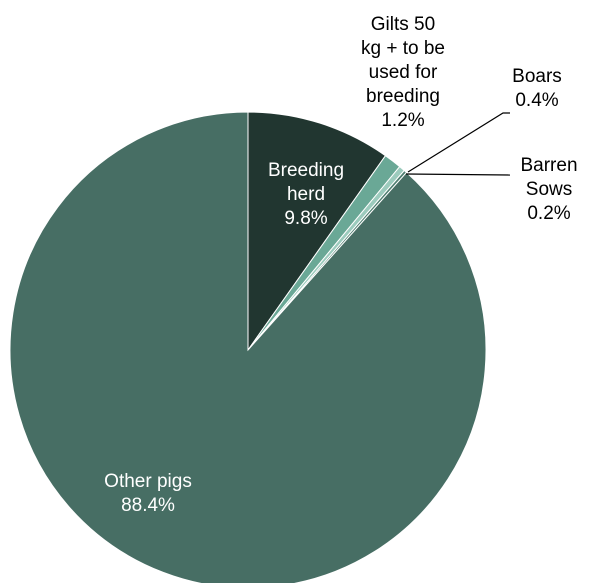 Image resolution: width=589 pixels, height=583 pixels. What do you see at coordinates (537, 88) in the screenshot?
I see `label-boars: Boars 0.4%` at bounding box center [537, 88].